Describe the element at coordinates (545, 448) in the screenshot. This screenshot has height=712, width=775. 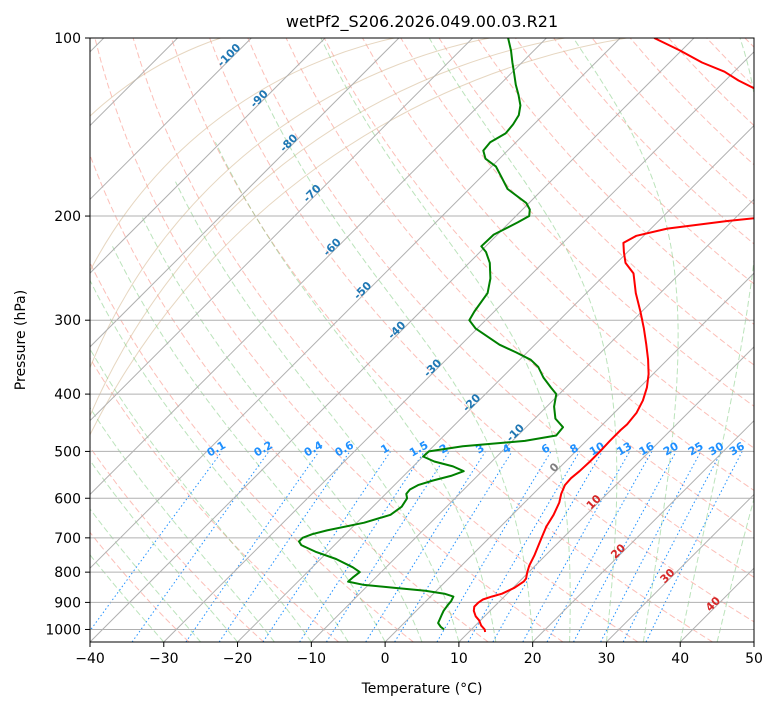
I see `mixing-ratio-label: 6` at that location.